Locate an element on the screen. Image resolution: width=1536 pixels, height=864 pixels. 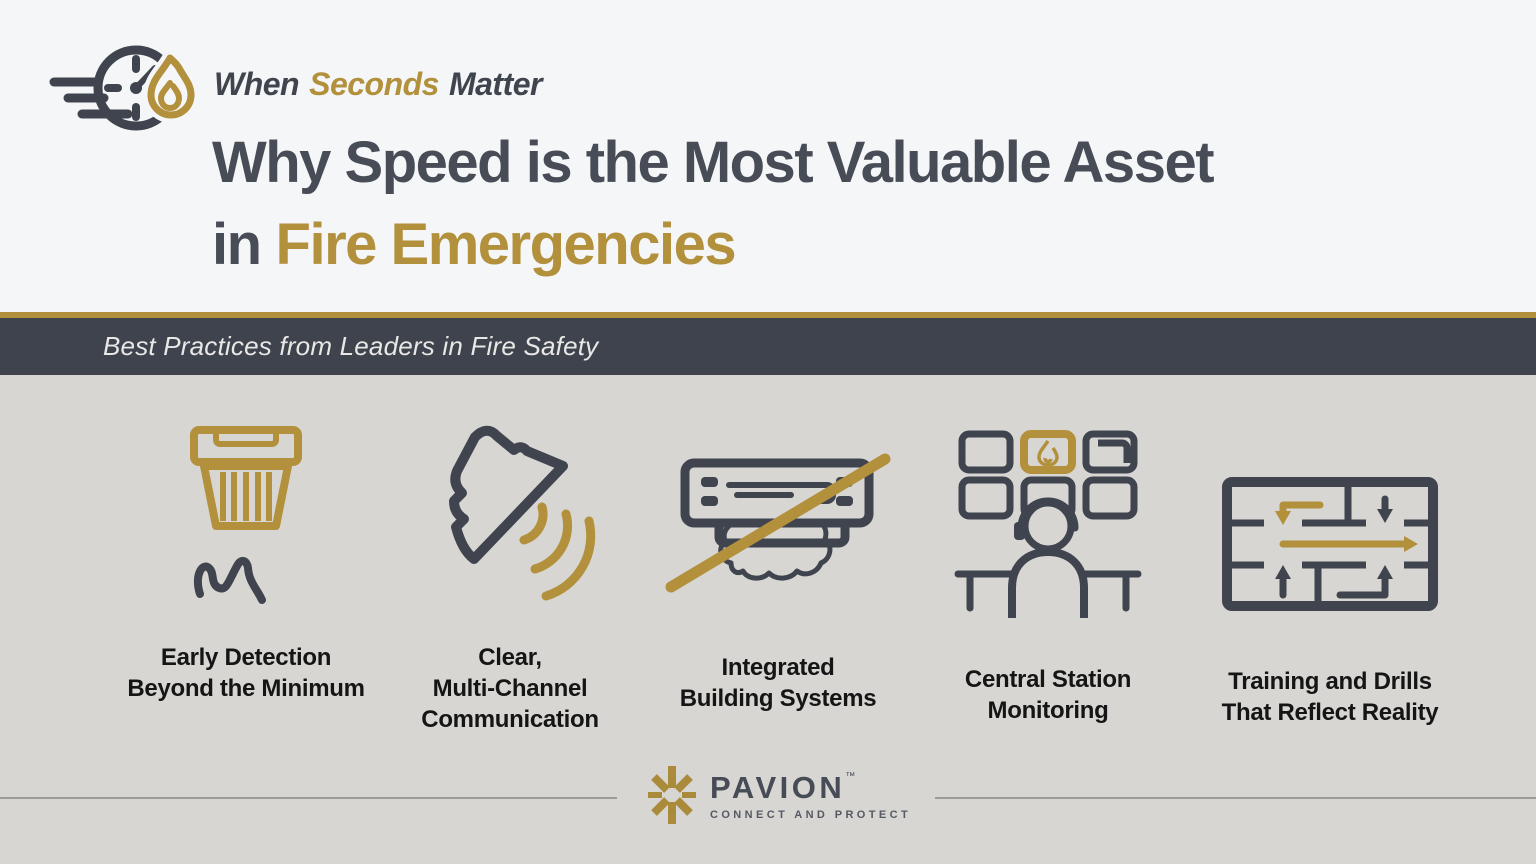
title-line-1: Why Speed is the Most Valuable Asset is located at coordinates (713, 162).